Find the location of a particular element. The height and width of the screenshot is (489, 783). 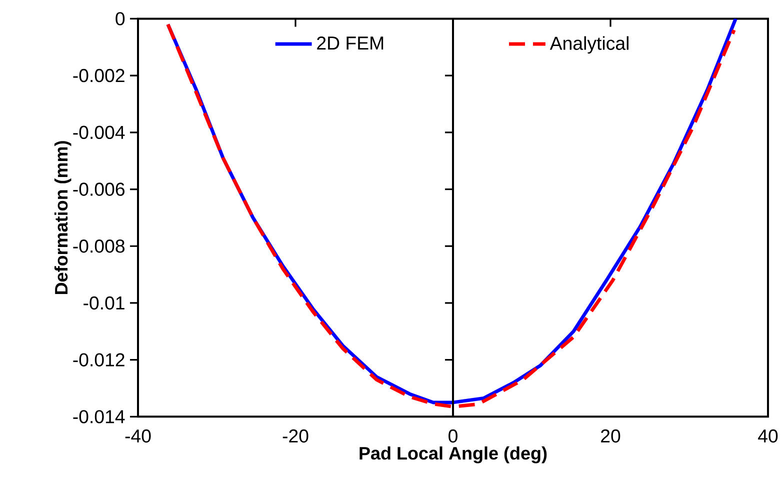

legend-label: Analytical is located at coordinates (589, 45).